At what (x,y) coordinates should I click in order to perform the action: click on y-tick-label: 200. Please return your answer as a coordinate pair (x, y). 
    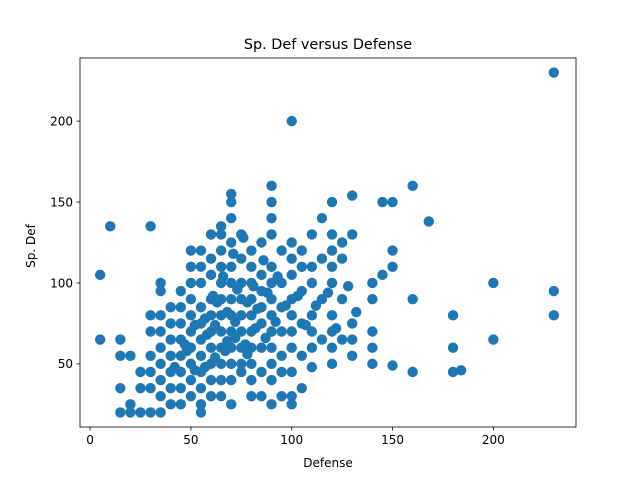
    Looking at the image, I should click on (61, 121).